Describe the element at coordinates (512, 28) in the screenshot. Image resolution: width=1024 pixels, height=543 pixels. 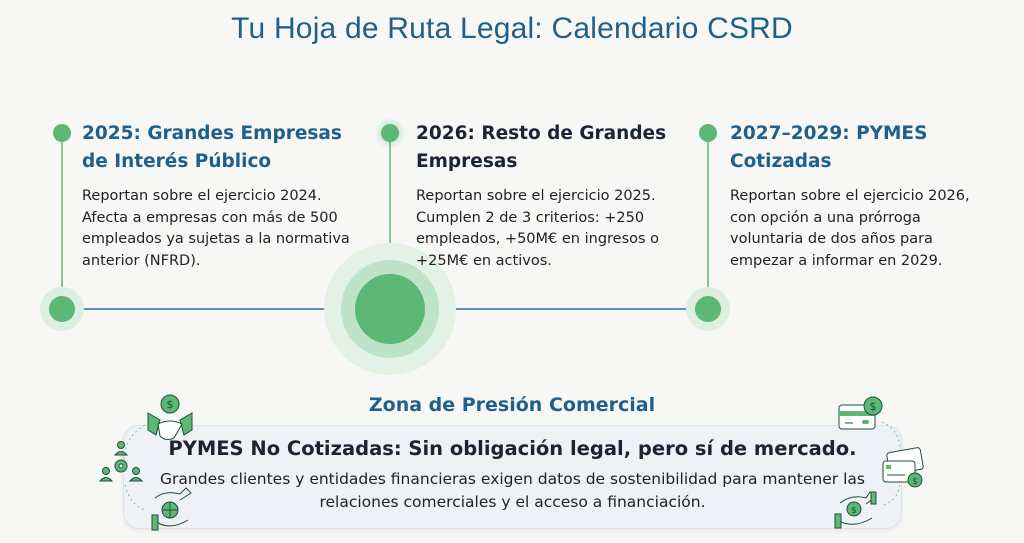
I see `page-title: Tu Hoja de Ruta Legal: Calendario CSRD` at that location.